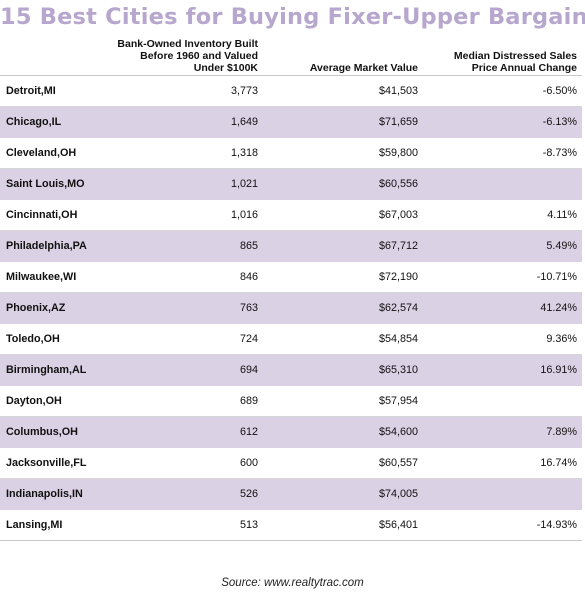 The image size is (585, 596). Describe the element at coordinates (398, 370) in the screenshot. I see `average-value-cell: $65,310` at that location.